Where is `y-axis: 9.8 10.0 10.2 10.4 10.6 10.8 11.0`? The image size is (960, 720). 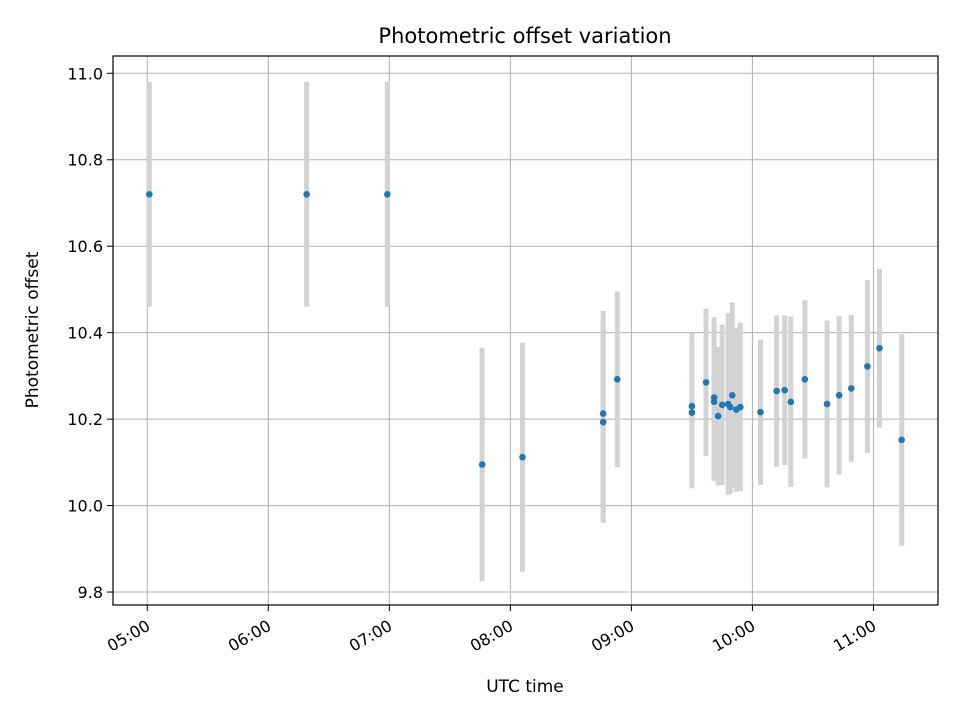
y-axis: 9.8 10.0 10.2 10.4 10.6 10.8 11.0 is located at coordinates (90, 333).